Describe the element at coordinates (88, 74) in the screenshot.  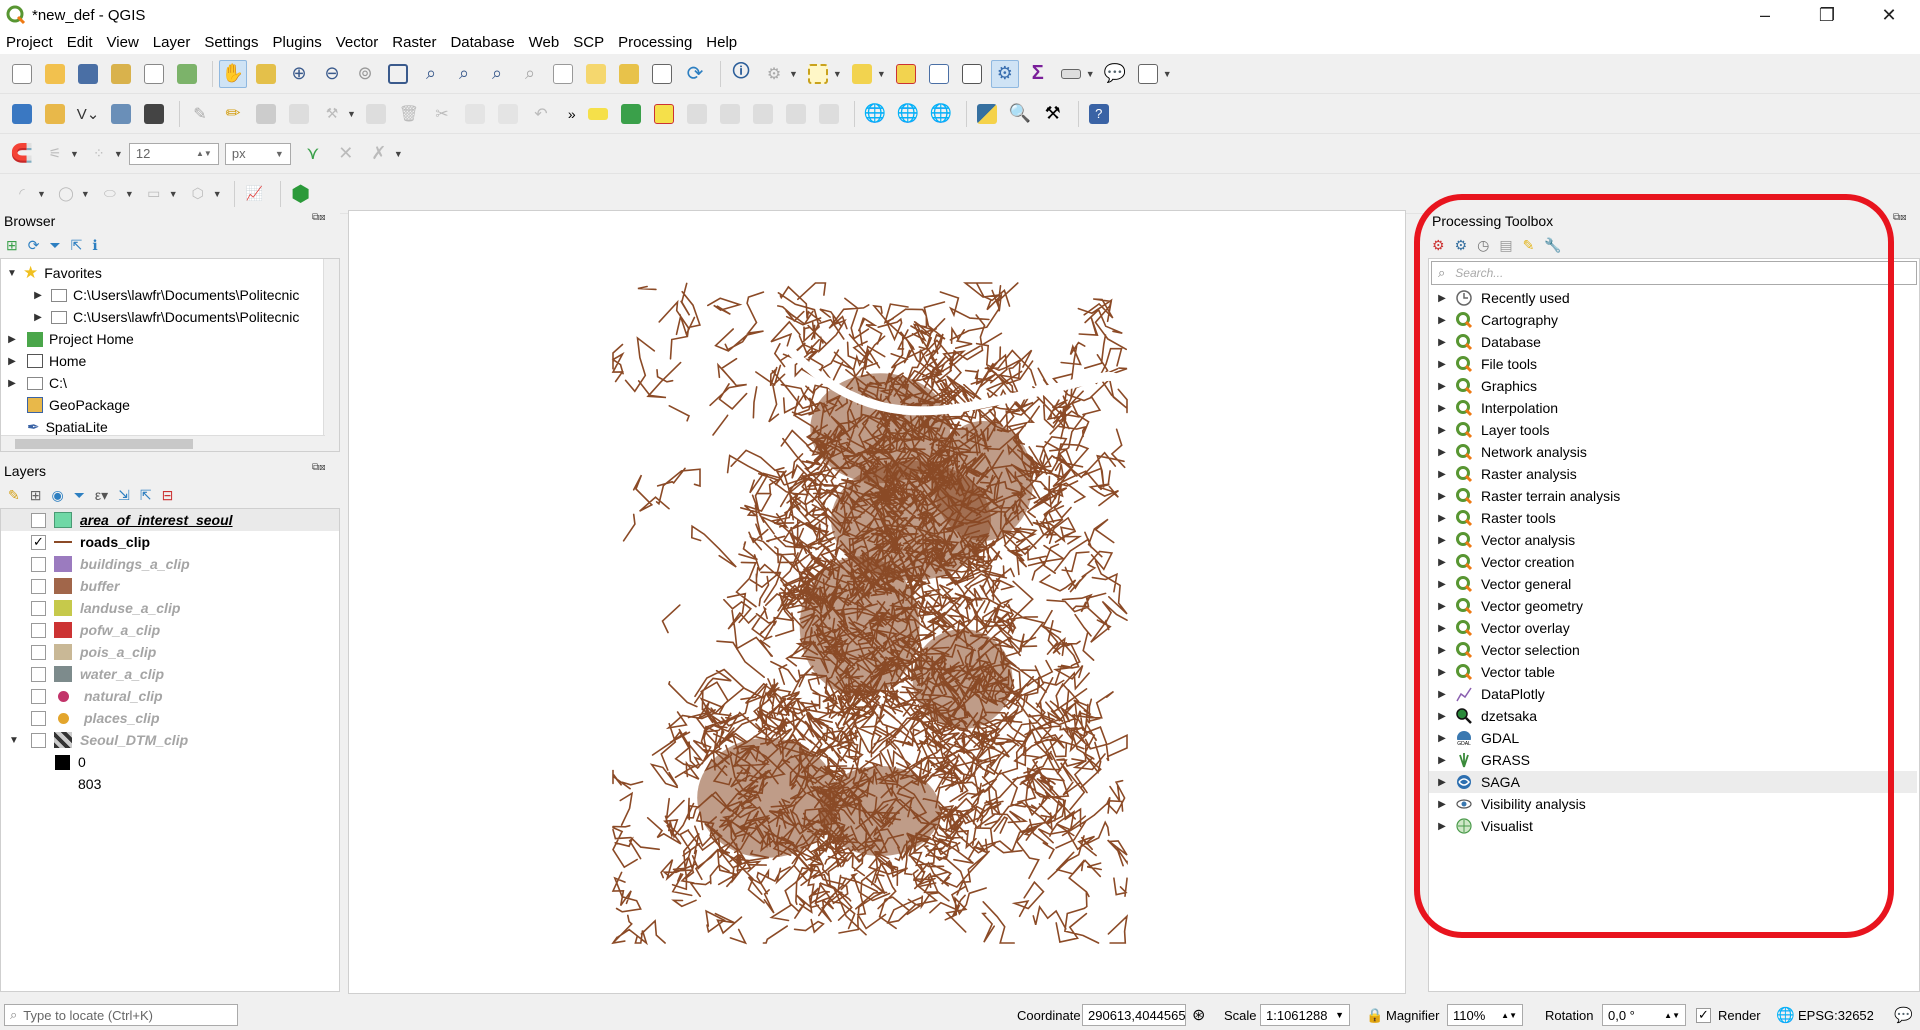
I see `save-project-button` at that location.